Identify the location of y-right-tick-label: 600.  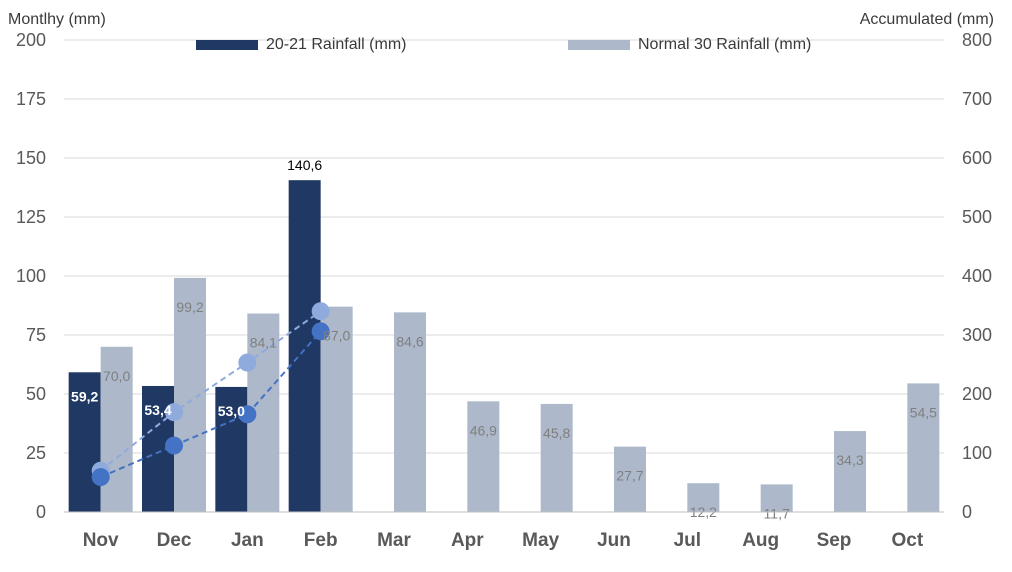
(977, 158).